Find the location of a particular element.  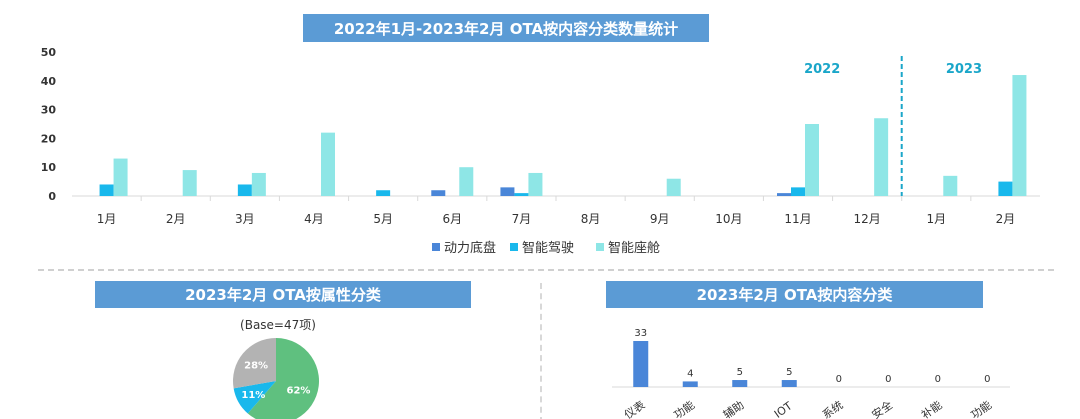

pie-label: 28% is located at coordinates (256, 365).